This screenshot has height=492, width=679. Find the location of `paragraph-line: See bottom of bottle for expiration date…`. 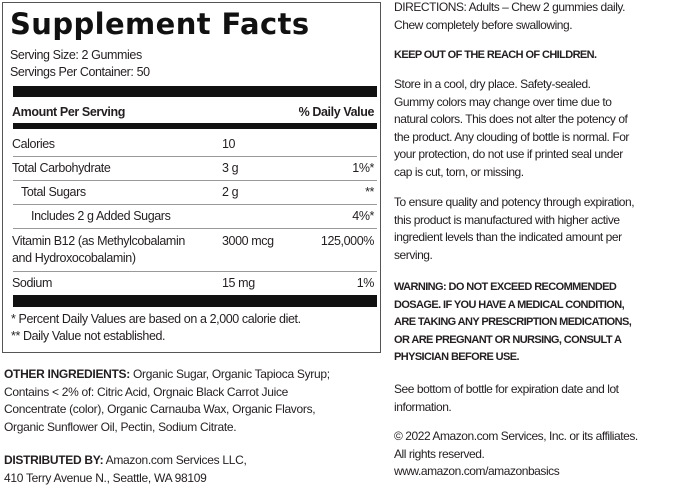

paragraph-line: See bottom of bottle for expiration date… is located at coordinates (506, 389).